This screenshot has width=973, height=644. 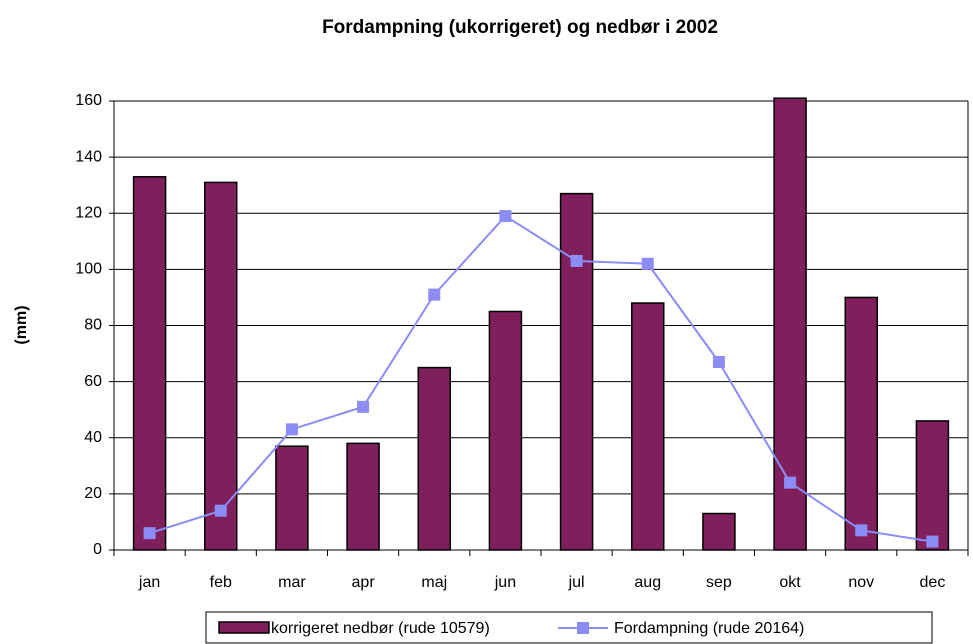 What do you see at coordinates (576, 582) in the screenshot?
I see `x-tick-label: jul` at bounding box center [576, 582].